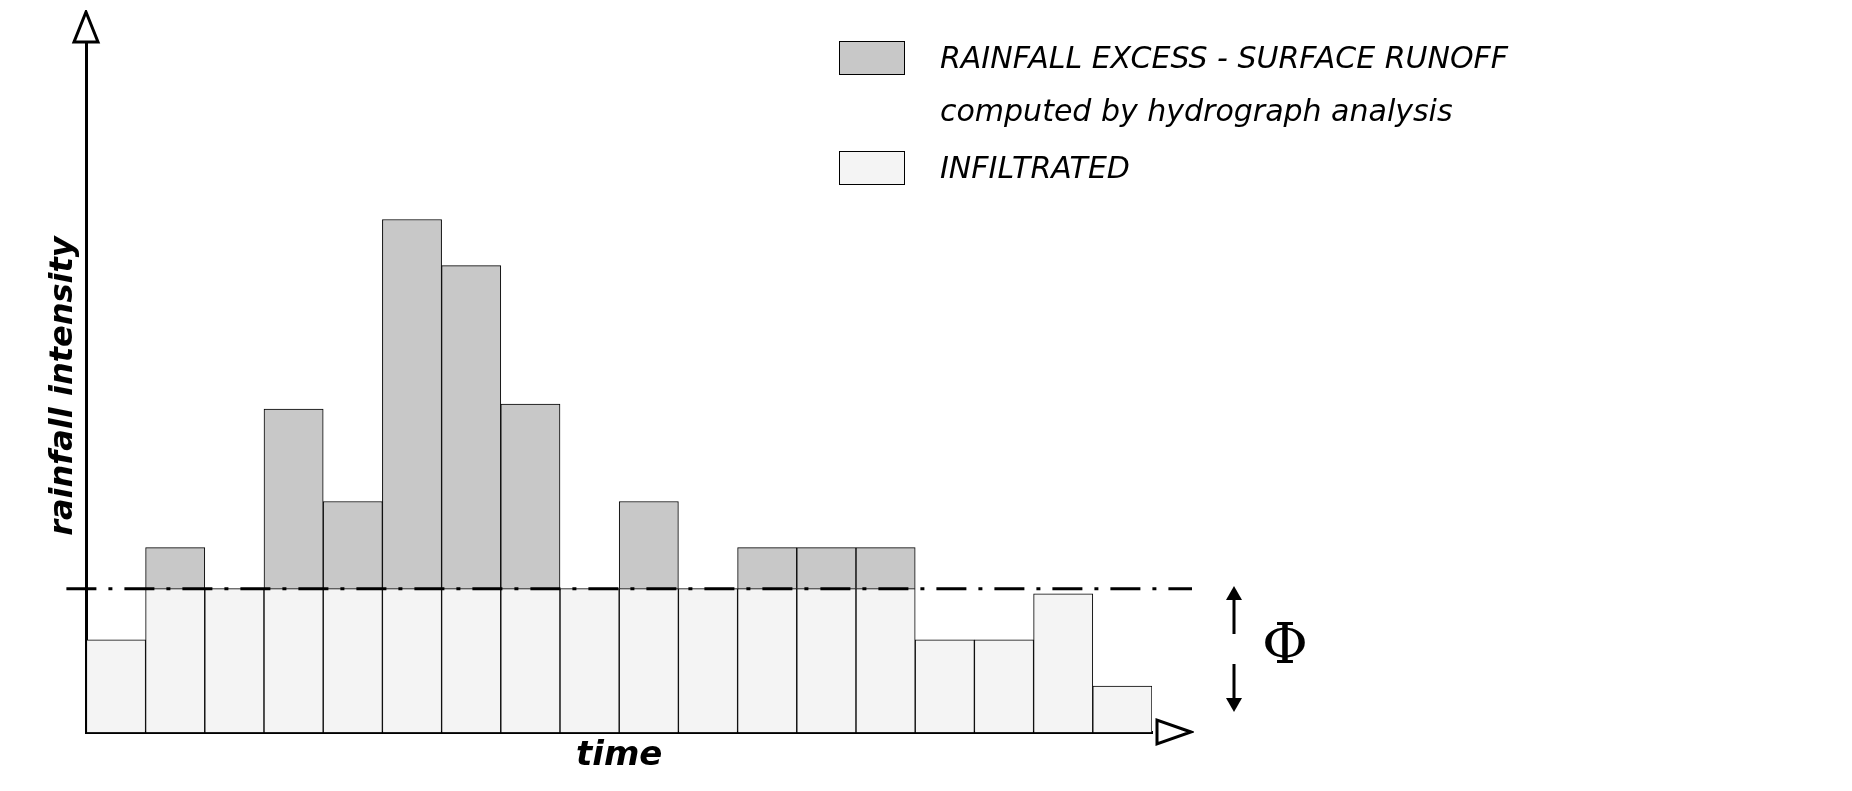 The height and width of the screenshot is (791, 1852). What do you see at coordinates (619, 753) in the screenshot?
I see `x-axis-title: time` at bounding box center [619, 753].